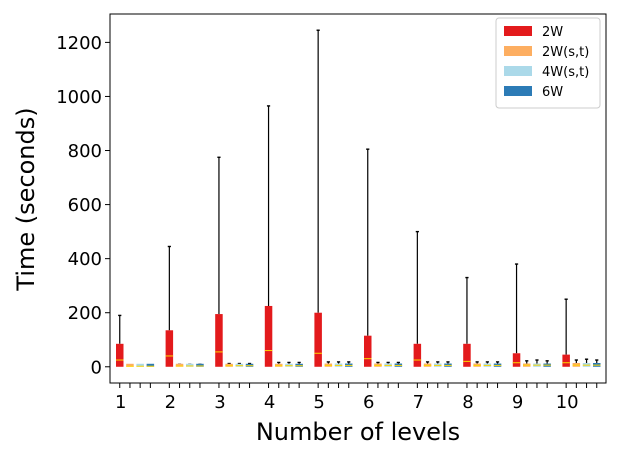  I want to click on legend-label-2W: 2W, so click(552, 32).